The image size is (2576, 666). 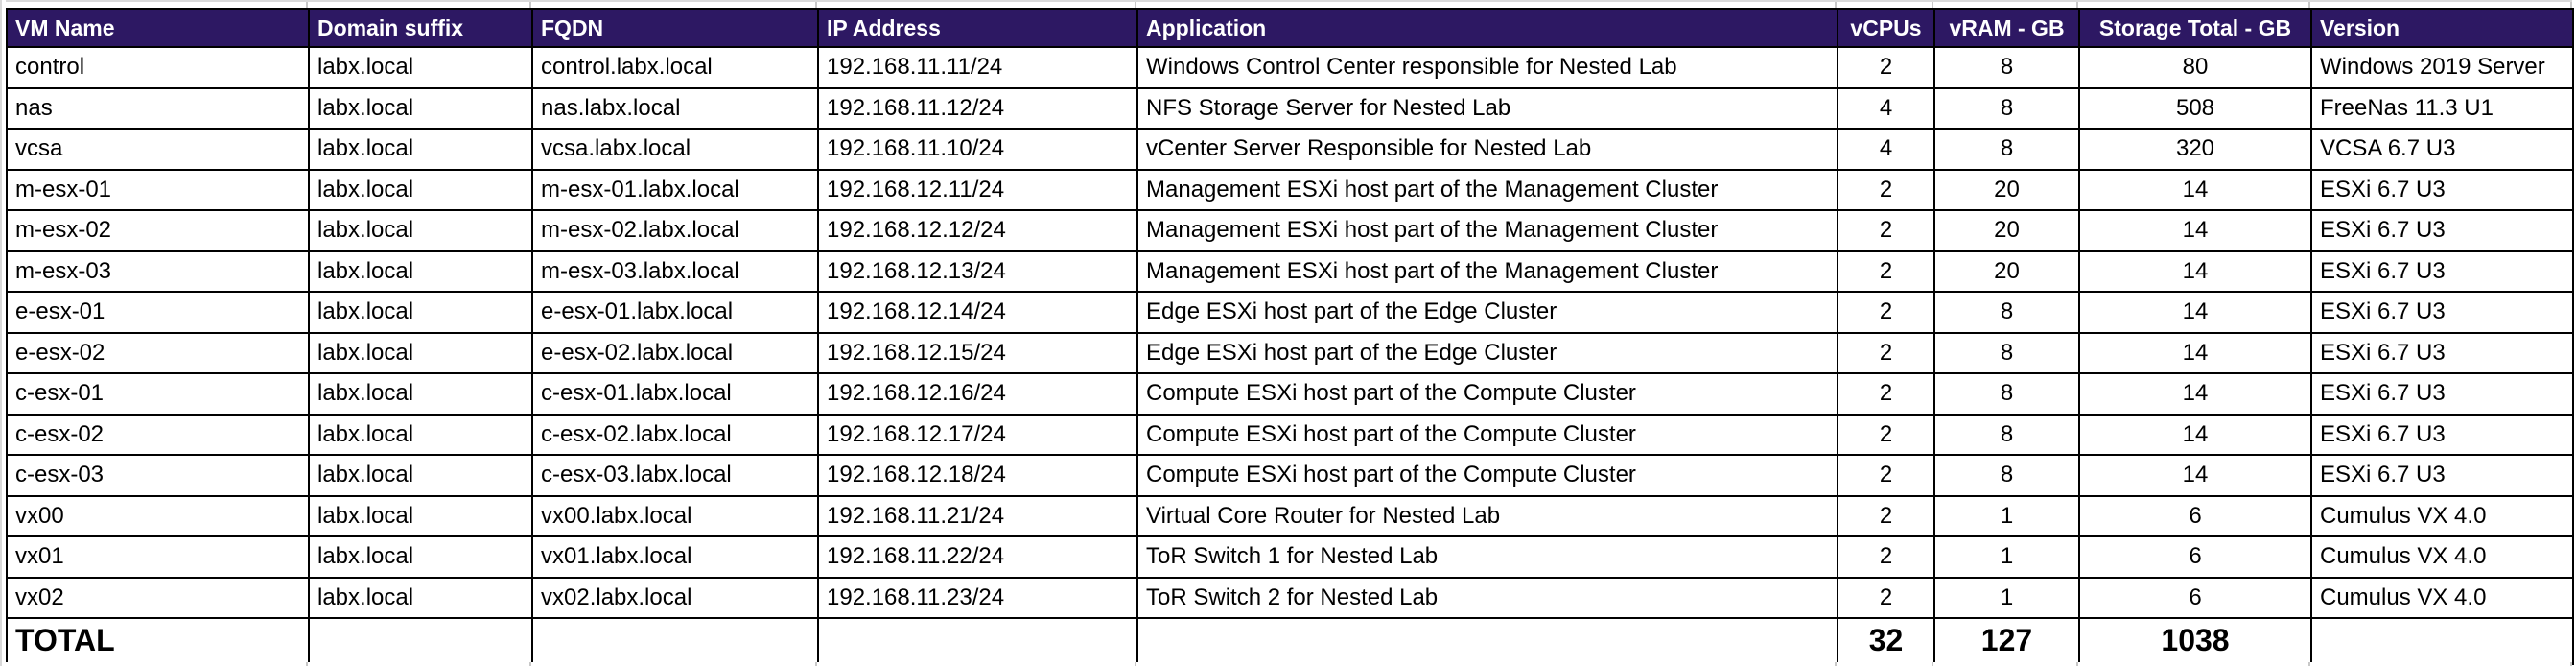 I want to click on column-header-storage-total-gb: Storage Total - GB, so click(x=2195, y=28).